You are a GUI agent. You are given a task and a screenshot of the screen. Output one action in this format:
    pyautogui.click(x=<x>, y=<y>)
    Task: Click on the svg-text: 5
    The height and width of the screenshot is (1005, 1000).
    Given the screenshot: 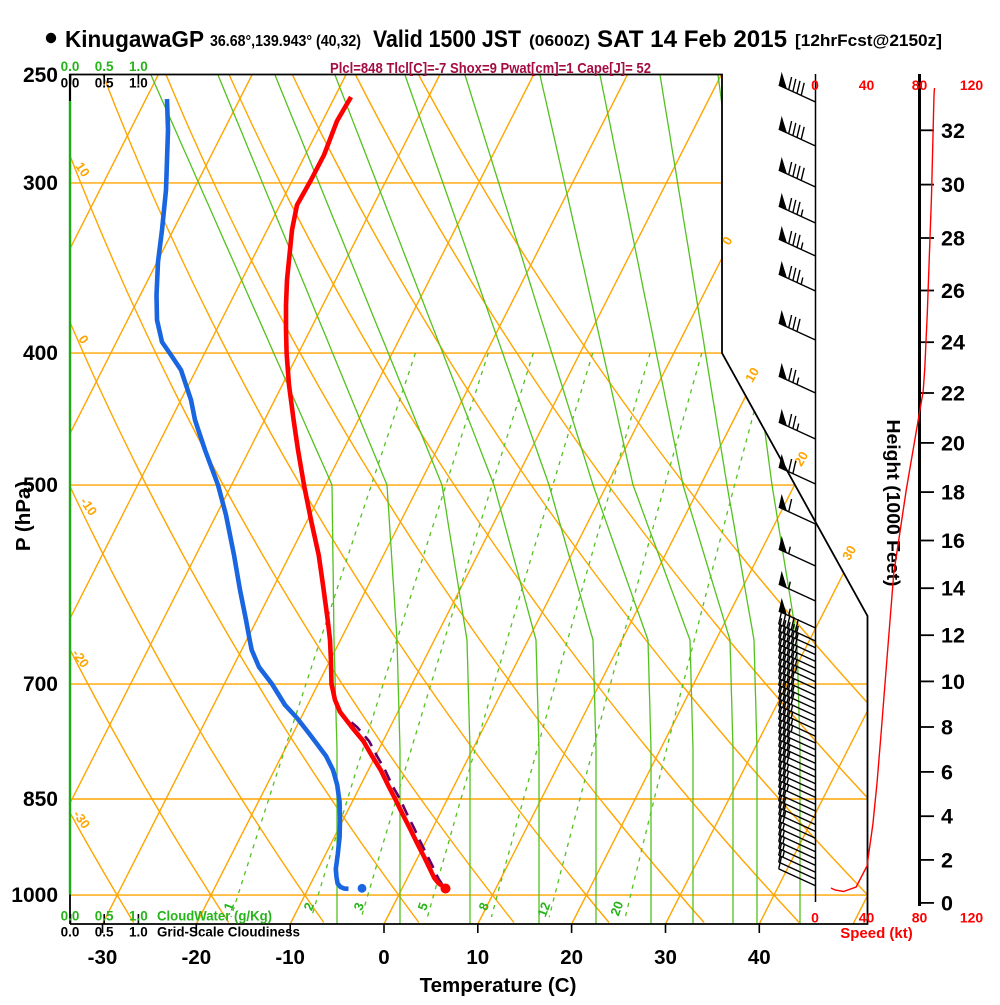 What is the action you would take?
    pyautogui.click(x=422, y=906)
    